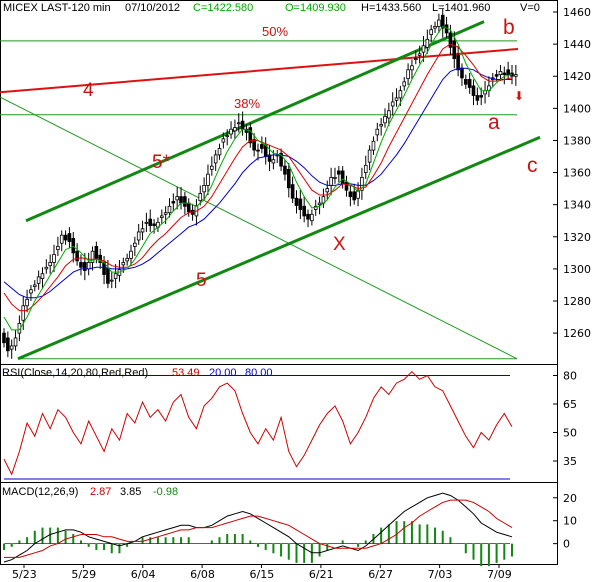 The image size is (596, 582). What do you see at coordinates (201, 280) in the screenshot?
I see `wave-5-label: 5` at bounding box center [201, 280].